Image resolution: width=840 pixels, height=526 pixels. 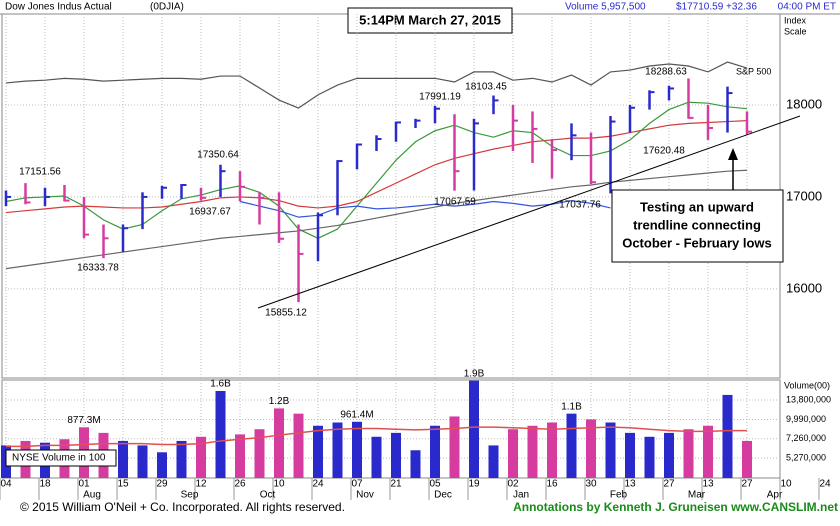 What do you see at coordinates (571, 406) in the screenshot?
I see `volume-label: 1.1B` at bounding box center [571, 406].